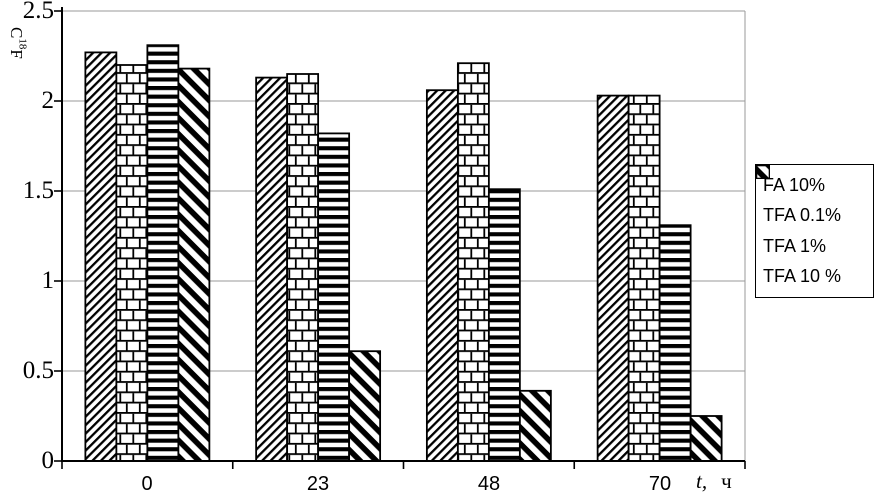  I want to click on bar-tfa-0-1-t23, so click(303, 267).